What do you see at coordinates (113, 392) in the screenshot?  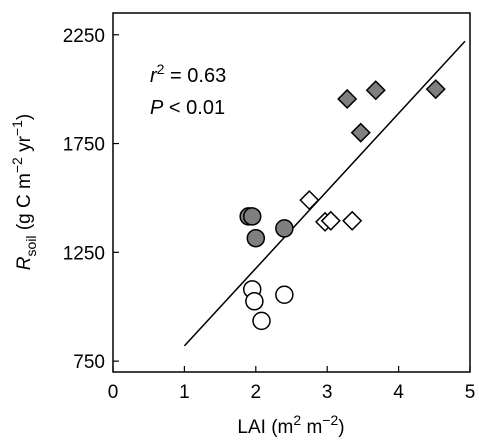 I see `x-tick-label: 0` at bounding box center [113, 392].